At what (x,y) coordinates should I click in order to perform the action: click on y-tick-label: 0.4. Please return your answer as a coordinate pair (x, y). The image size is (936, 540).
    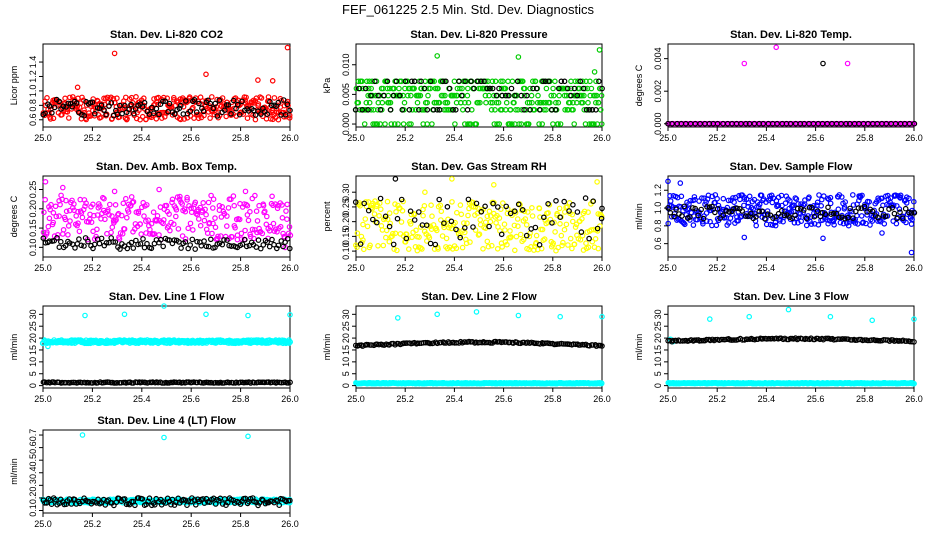
    Looking at the image, I should click on (33, 472).